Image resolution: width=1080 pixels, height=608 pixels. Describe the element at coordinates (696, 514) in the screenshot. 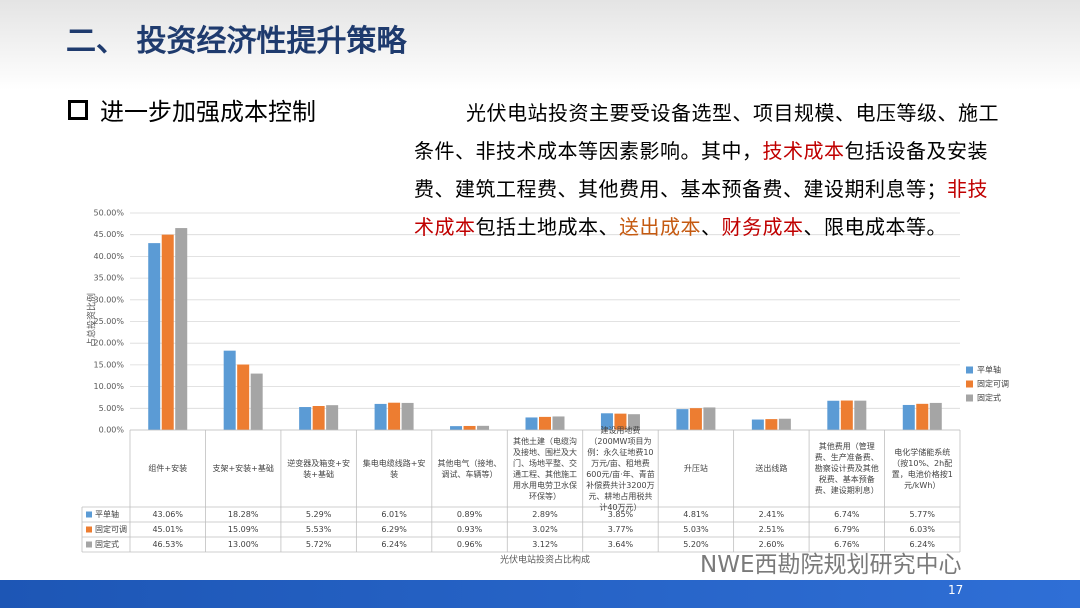

I see `table-value: 4.81%` at that location.